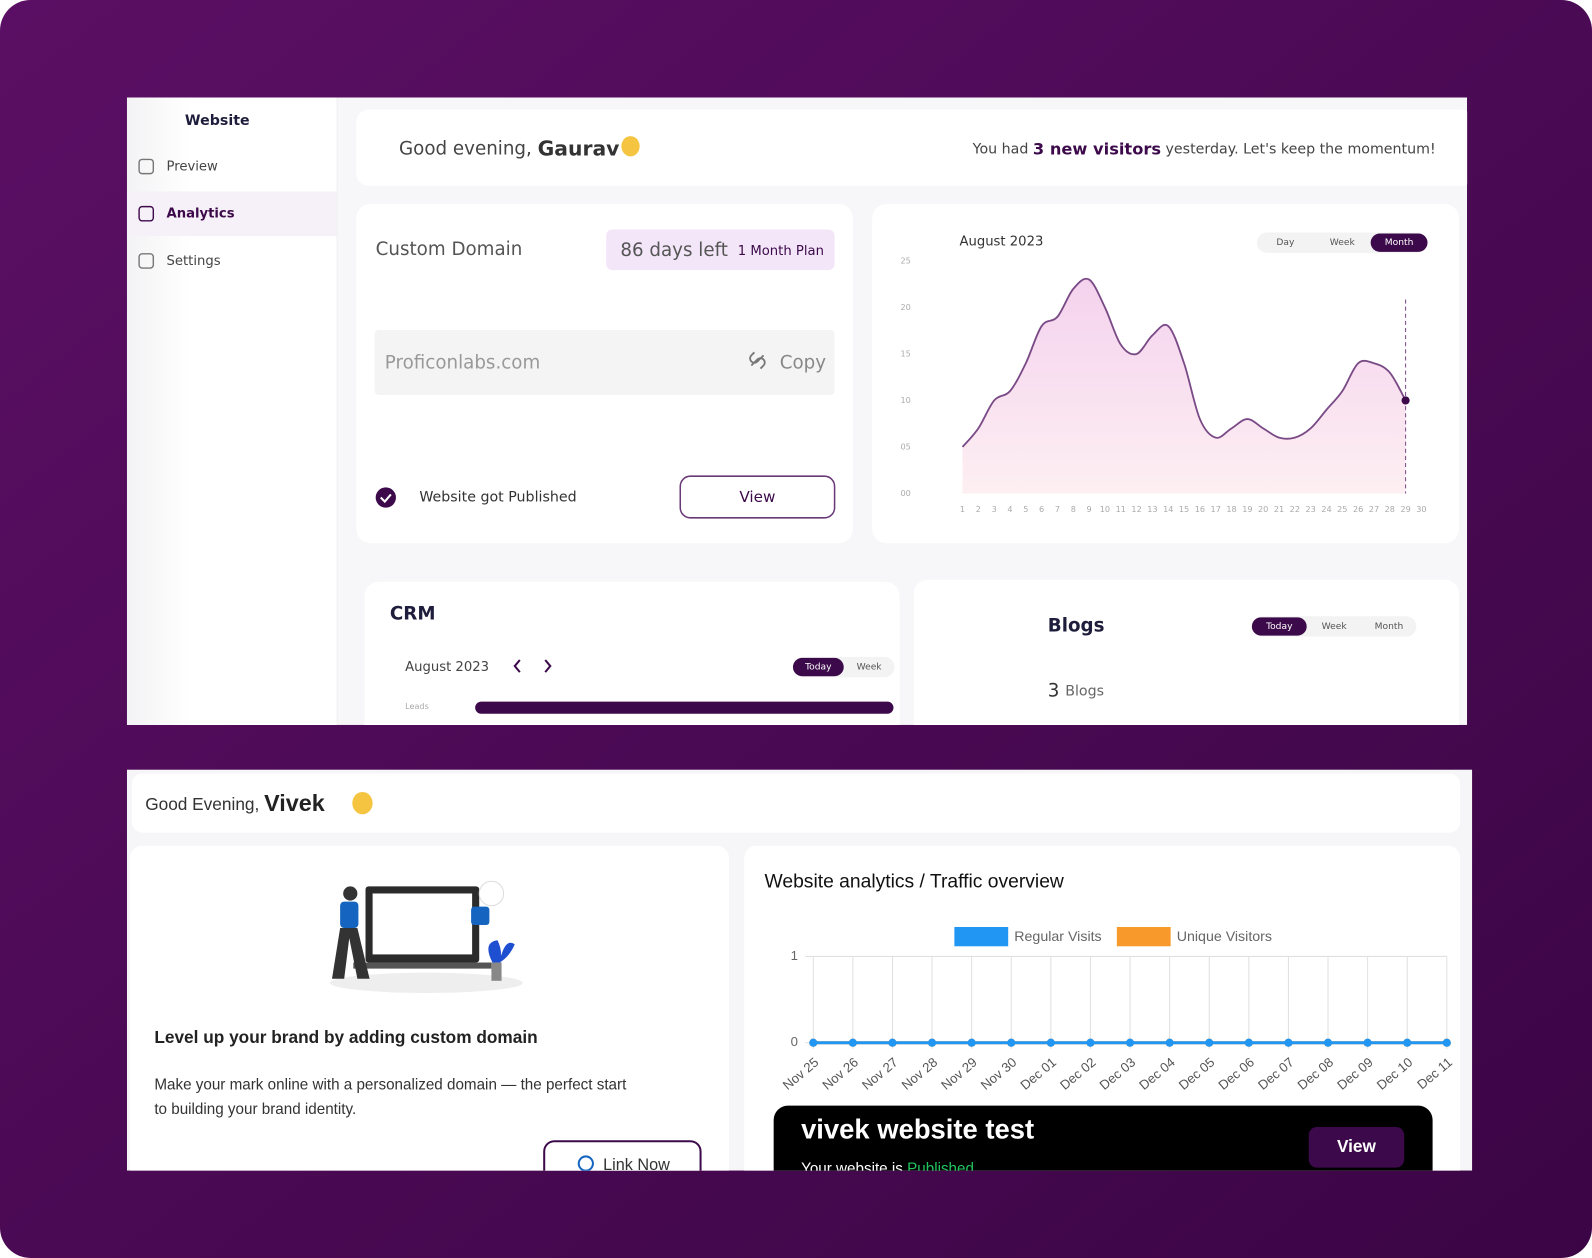  I want to click on greeting-text: Good Evening,, so click(202, 804).